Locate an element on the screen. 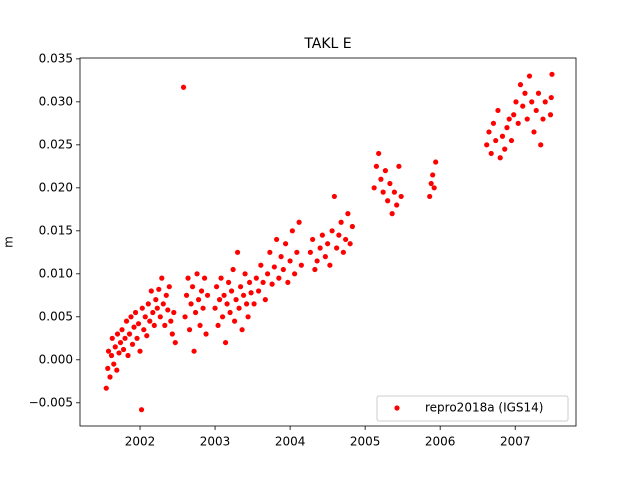 The height and width of the screenshot is (480, 640). y-tick-label: 0.010 is located at coordinates (56, 273).